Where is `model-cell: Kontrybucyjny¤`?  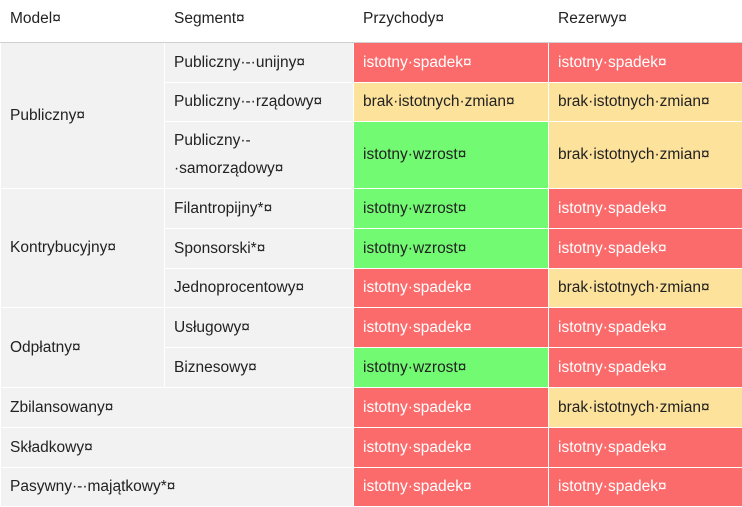
model-cell: Kontrybucyjny¤ is located at coordinates (83, 248).